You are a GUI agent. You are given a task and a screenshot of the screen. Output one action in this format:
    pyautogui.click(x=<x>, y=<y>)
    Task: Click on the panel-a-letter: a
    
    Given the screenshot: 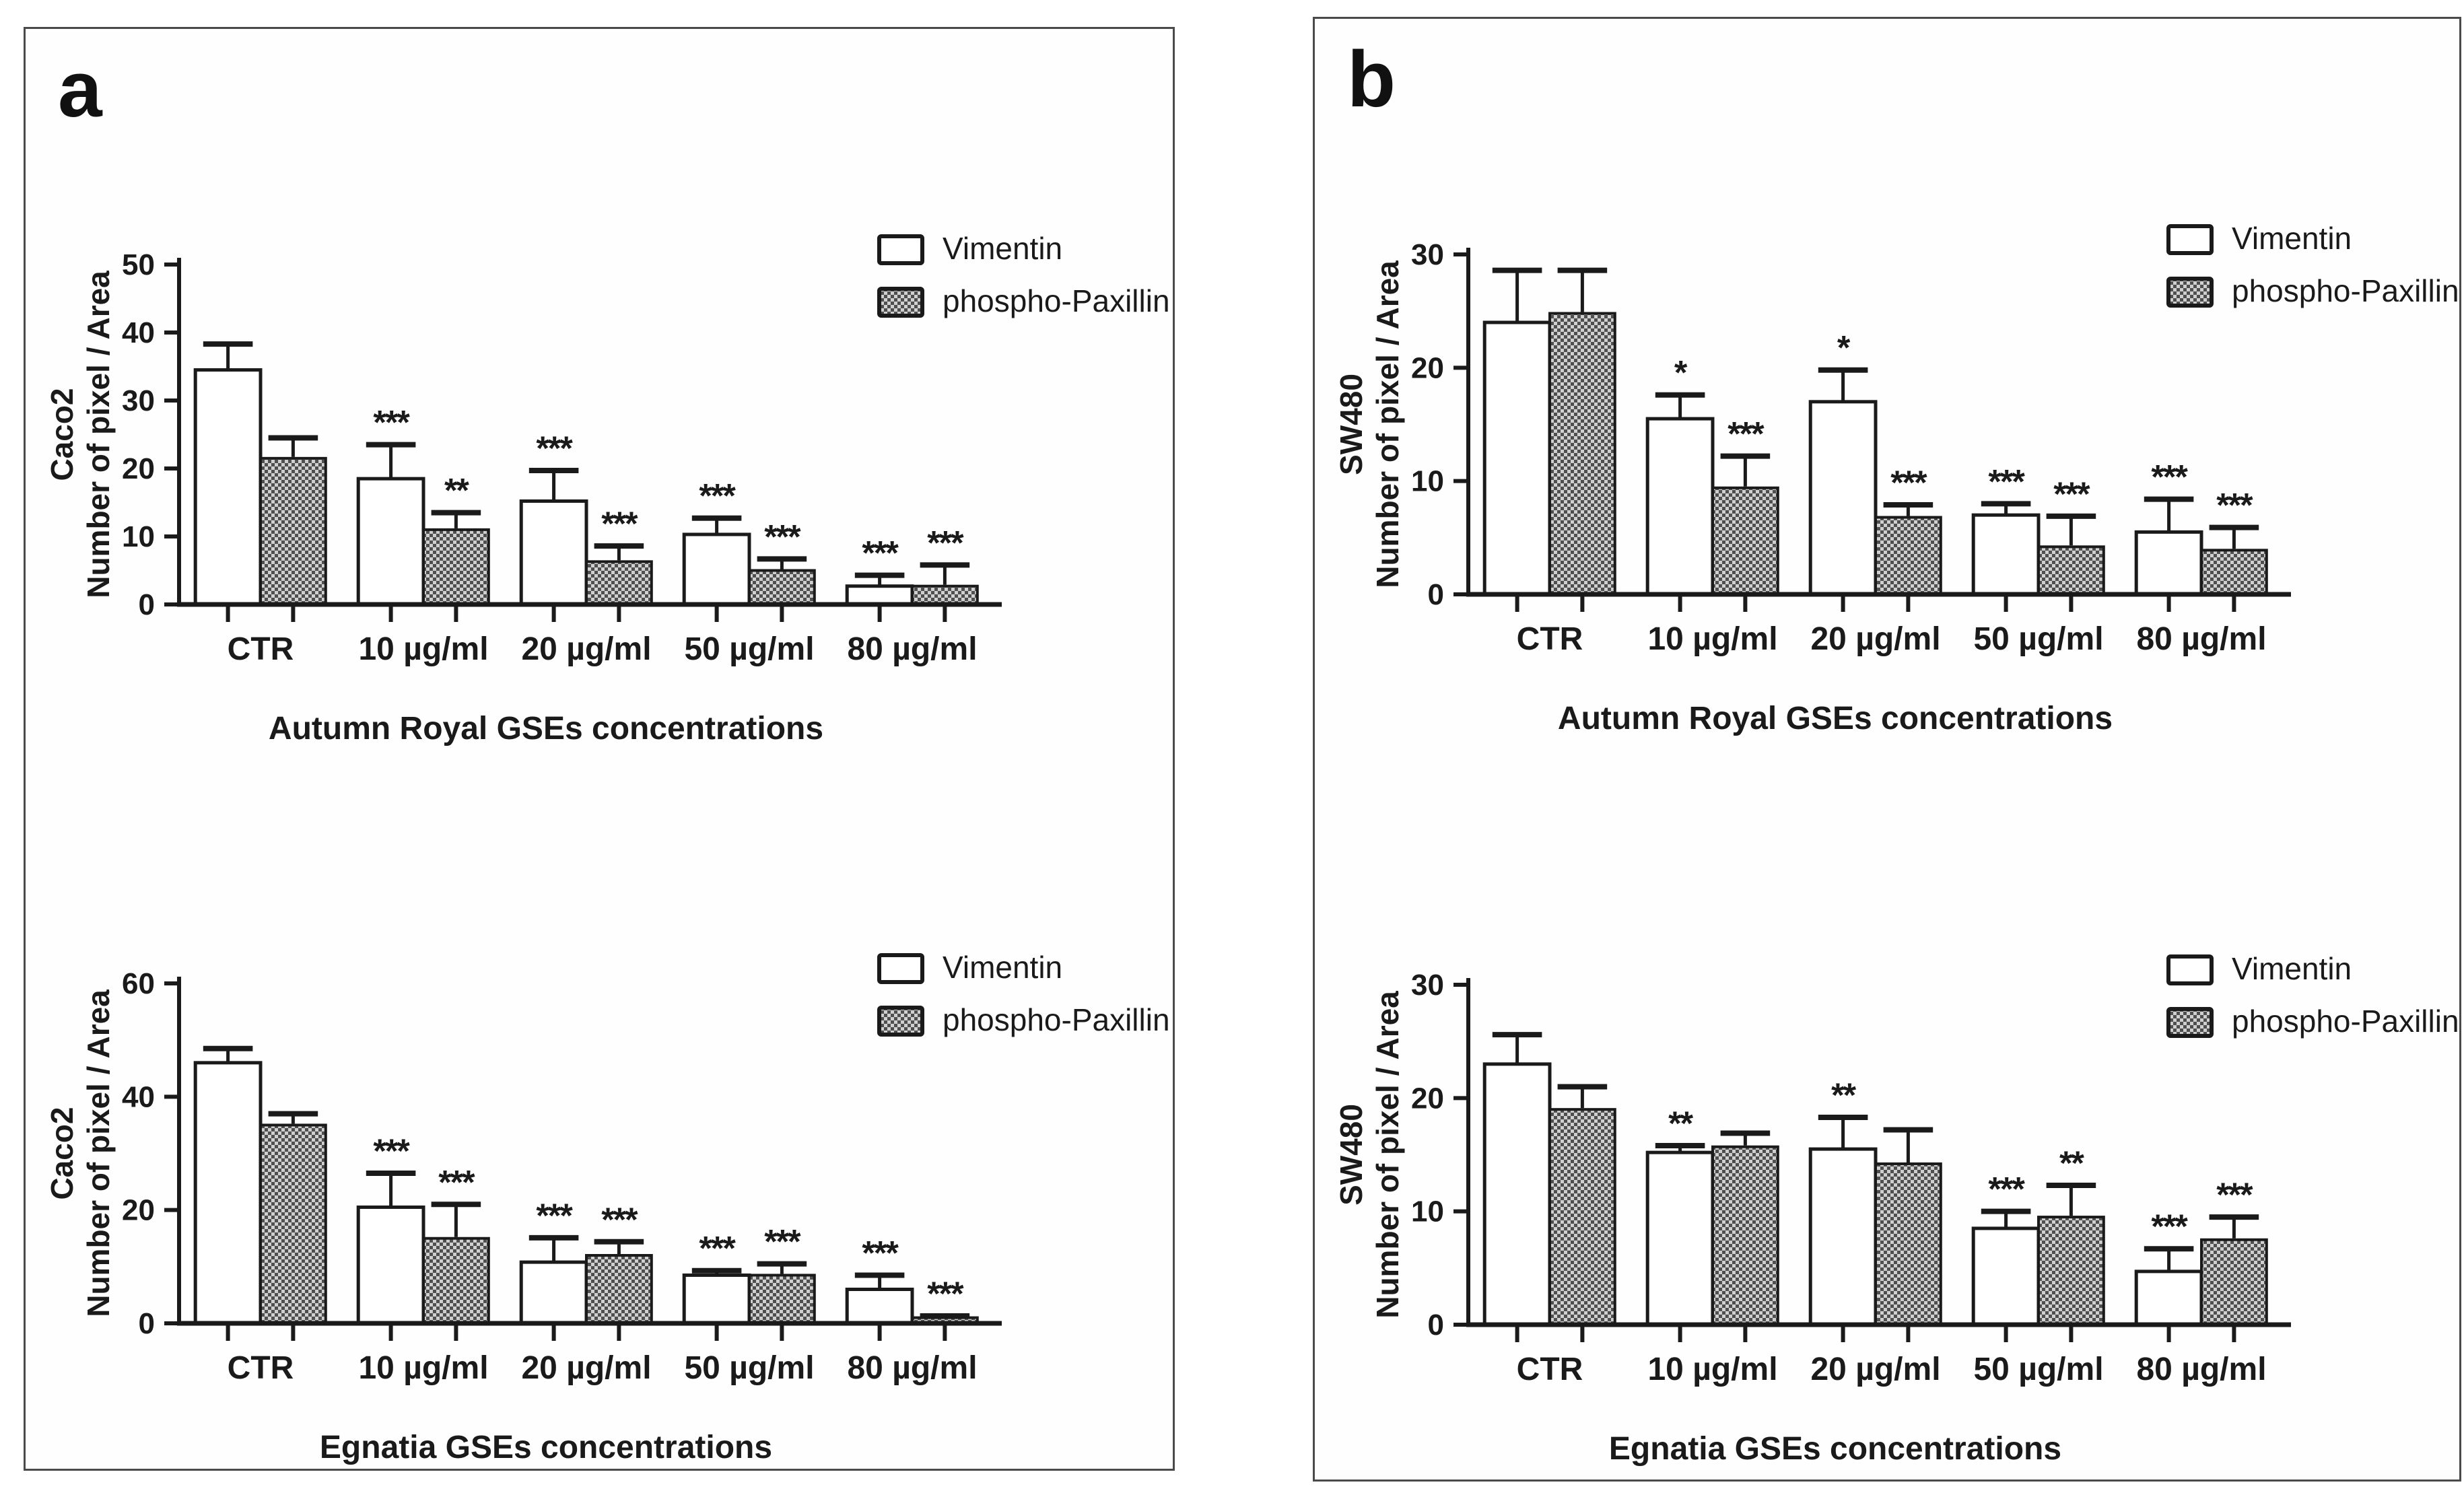 What is the action you would take?
    pyautogui.click(x=80, y=89)
    